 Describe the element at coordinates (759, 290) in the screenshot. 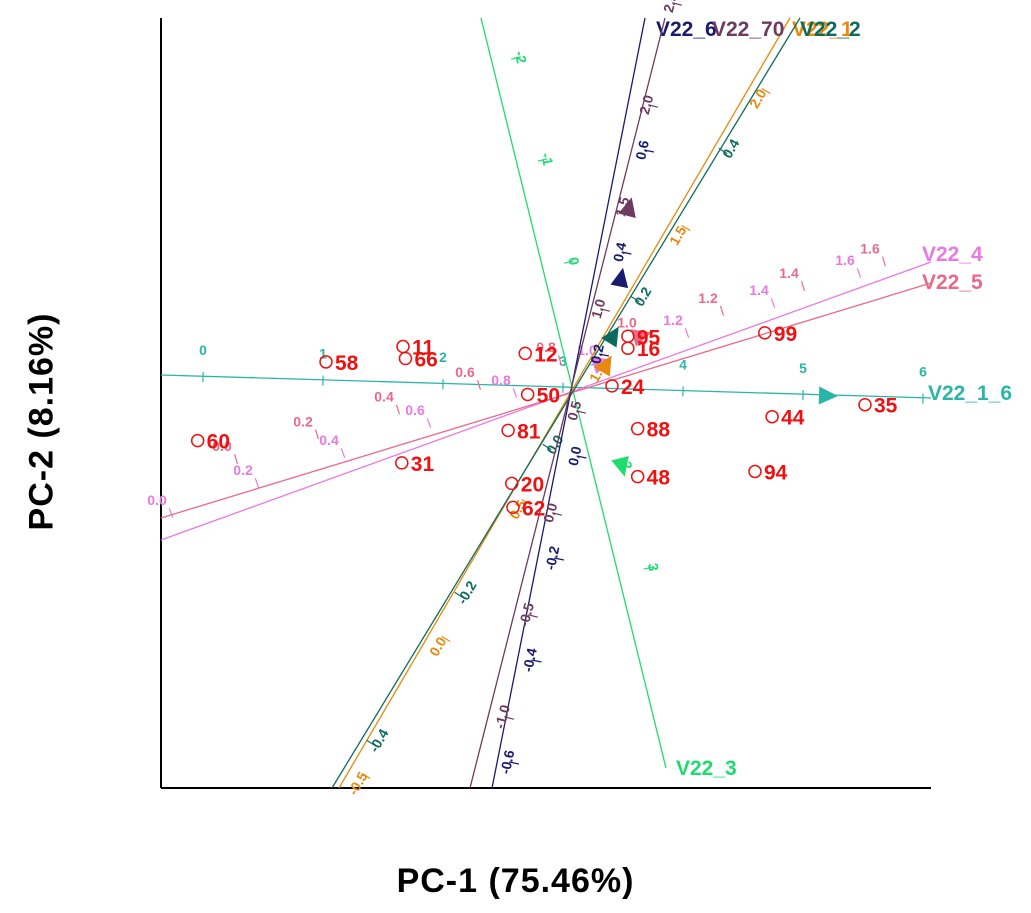

I see `biplot-tick-label: 1.4` at that location.